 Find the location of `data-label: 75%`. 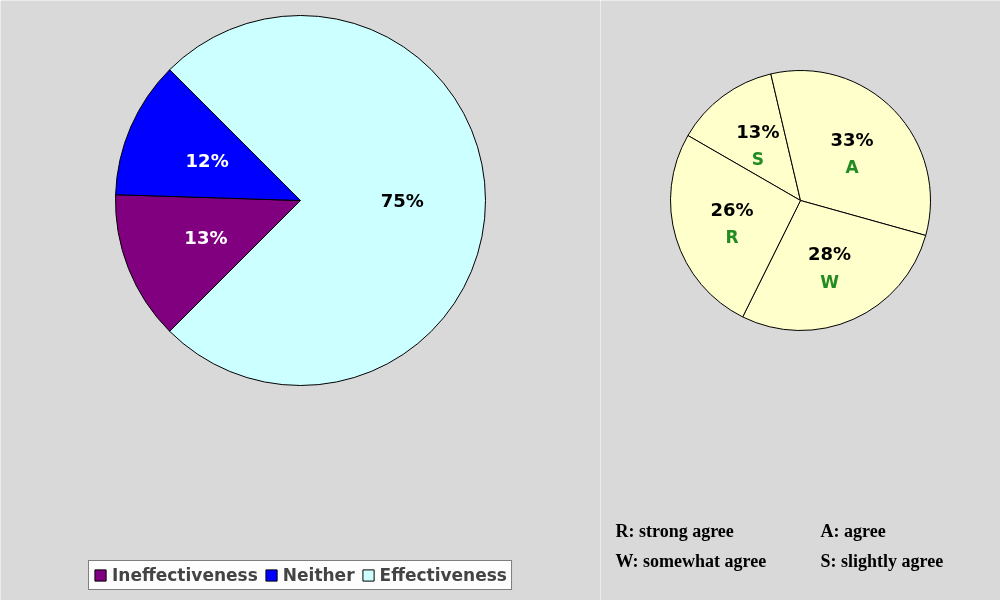

data-label: 75% is located at coordinates (402, 200).